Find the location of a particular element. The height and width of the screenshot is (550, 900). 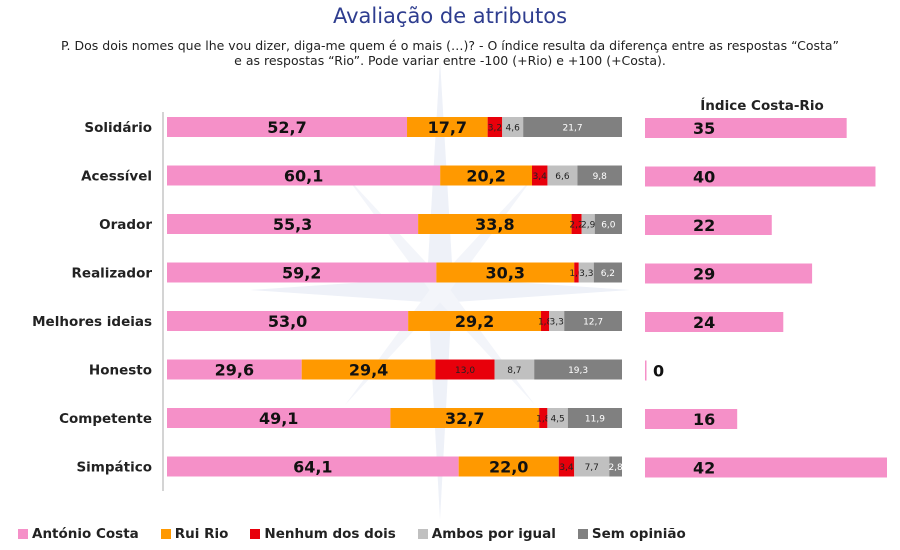

category-label: Competente is located at coordinates (105, 419).